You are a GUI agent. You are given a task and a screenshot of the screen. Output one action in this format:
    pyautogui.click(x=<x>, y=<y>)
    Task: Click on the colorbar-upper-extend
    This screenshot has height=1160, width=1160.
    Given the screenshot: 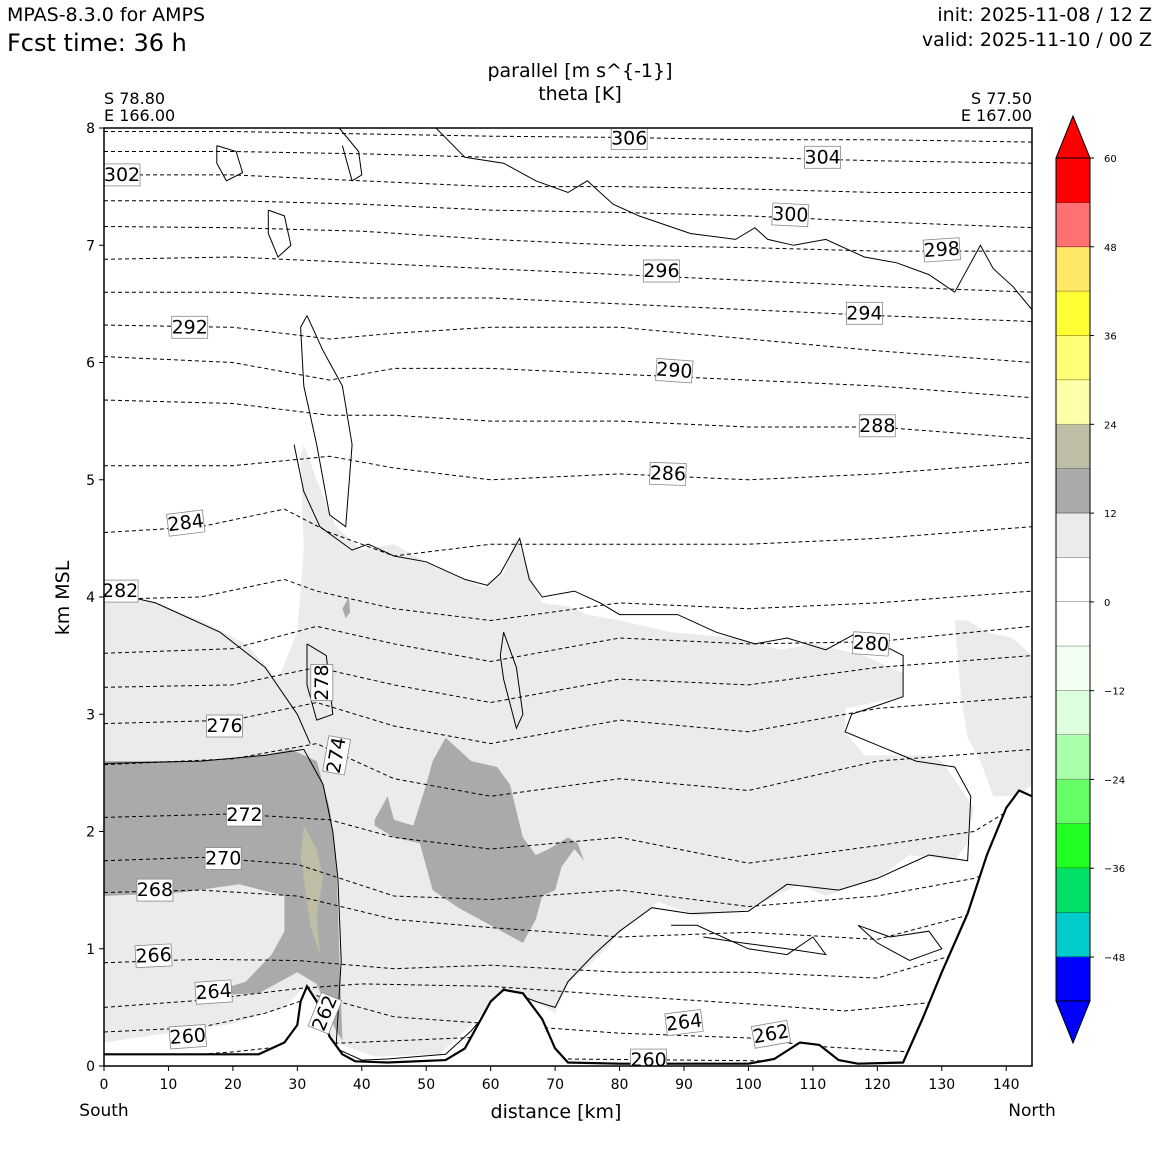 What is the action you would take?
    pyautogui.click(x=1073, y=136)
    